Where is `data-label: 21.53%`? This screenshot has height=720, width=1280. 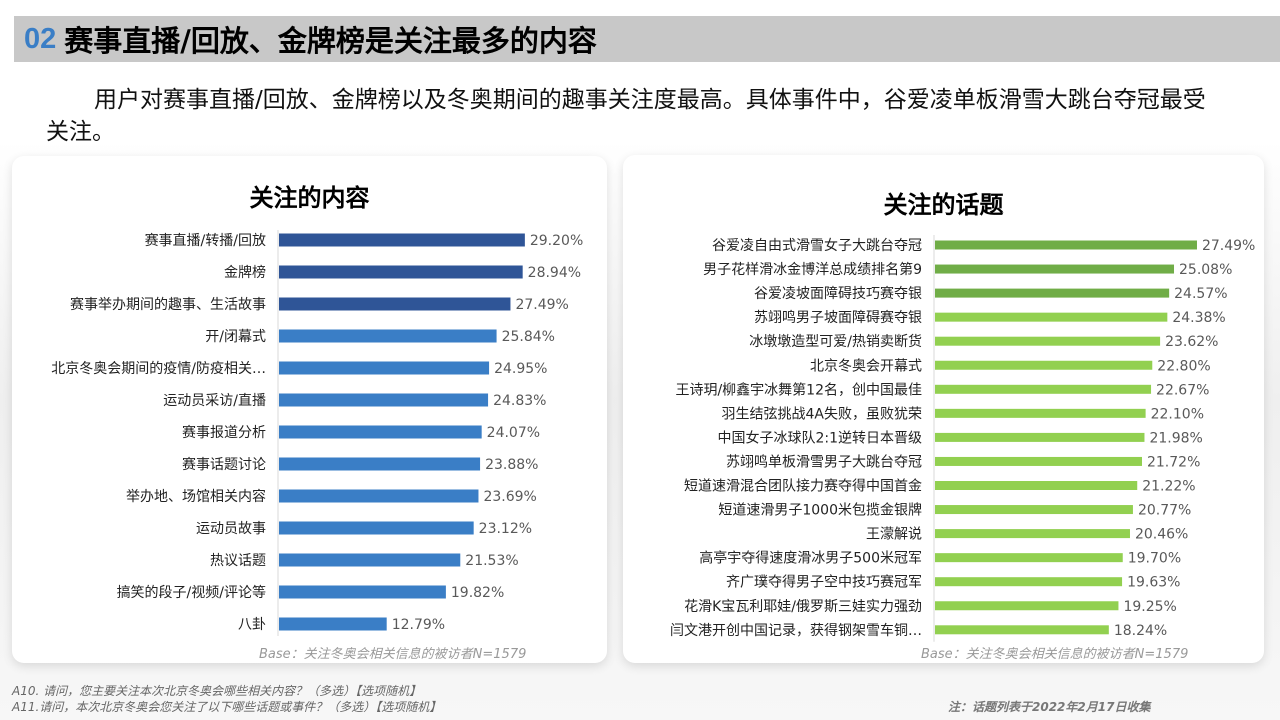 data-label: 21.53% is located at coordinates (491, 561).